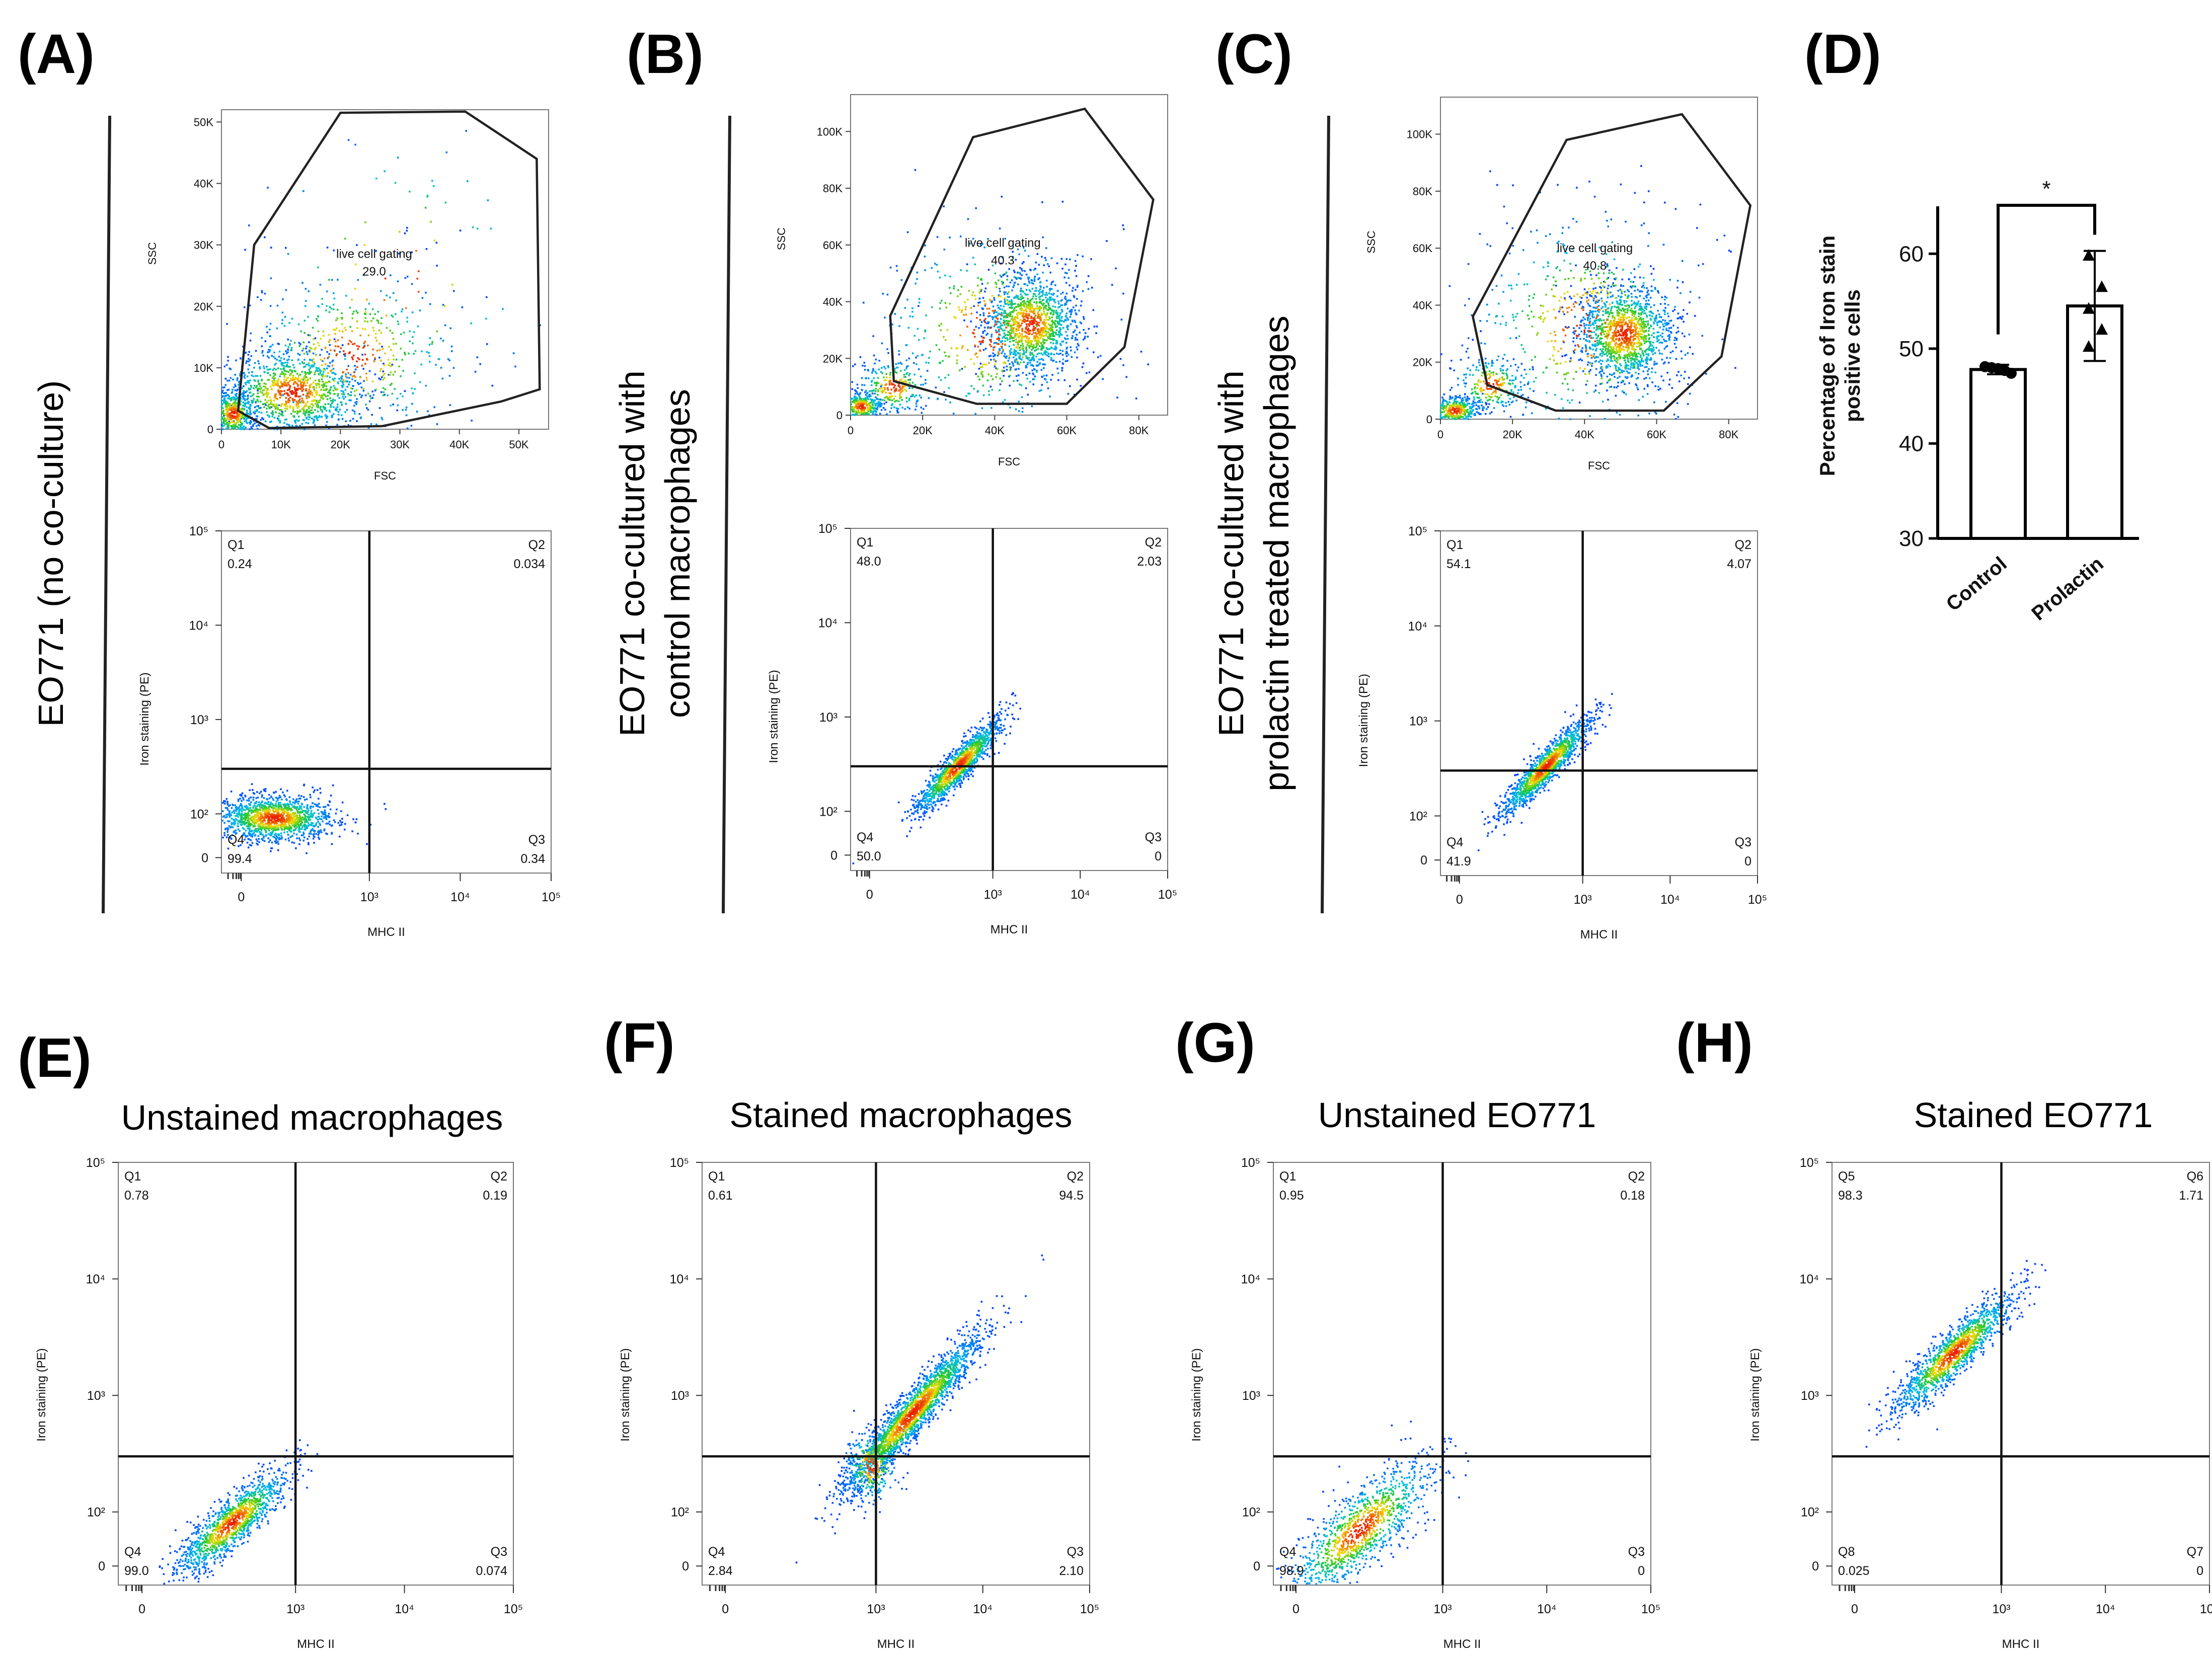  Describe the element at coordinates (1714, 1043) in the screenshot. I see `panel-label-h: (H)` at that location.